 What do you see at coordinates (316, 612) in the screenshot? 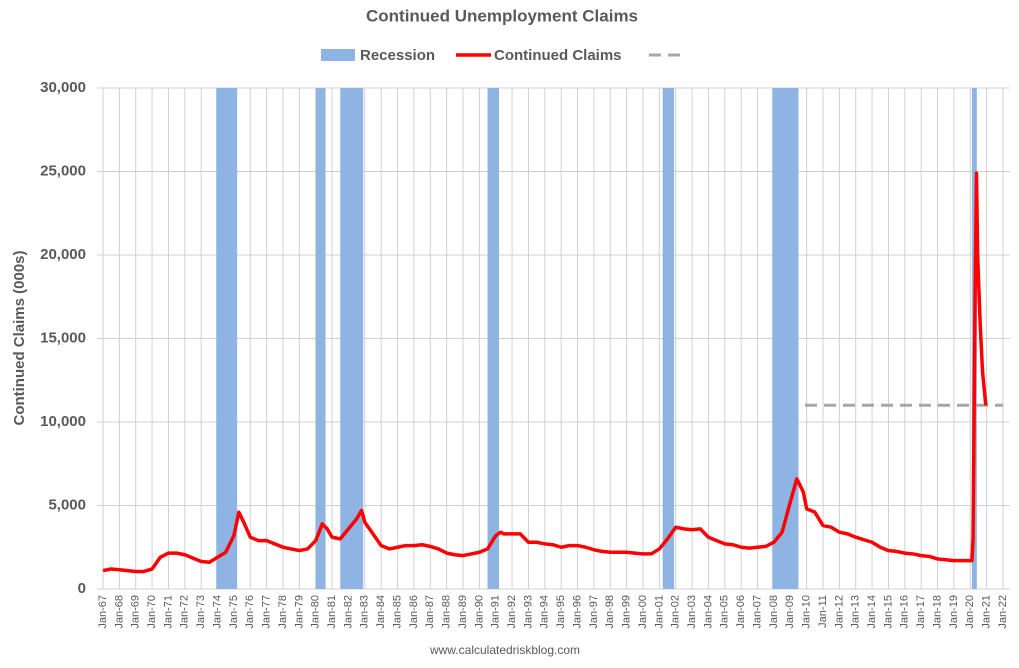
I see `x-tick-label: Jan-80` at bounding box center [316, 612].